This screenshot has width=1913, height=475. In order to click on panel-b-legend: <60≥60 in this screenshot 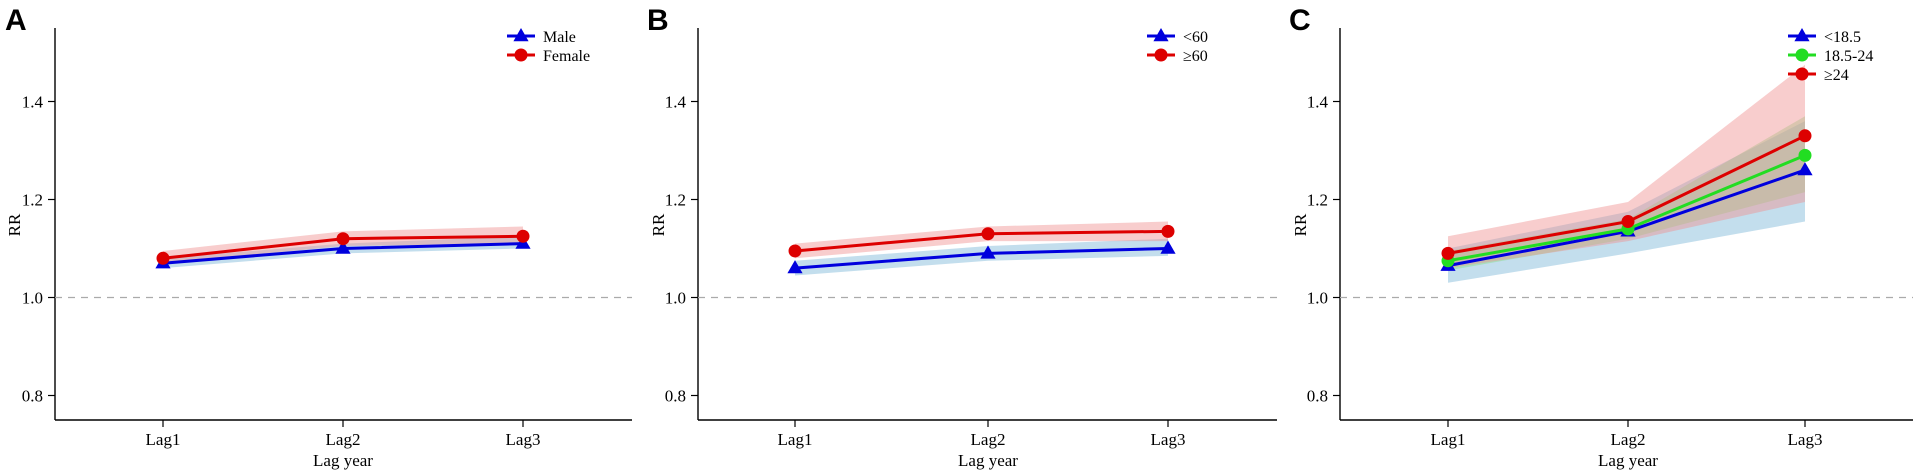, I will do `click(1177, 46)`.